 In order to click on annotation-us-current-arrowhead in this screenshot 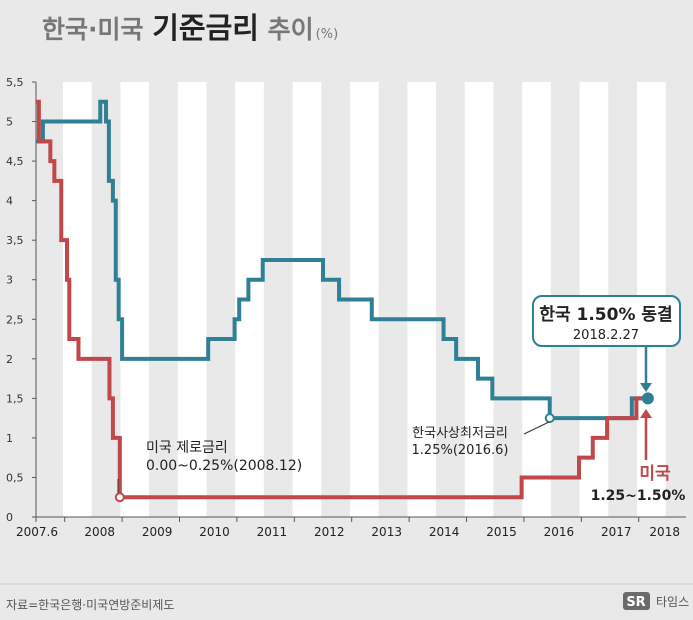, I will do `click(646, 413)`.